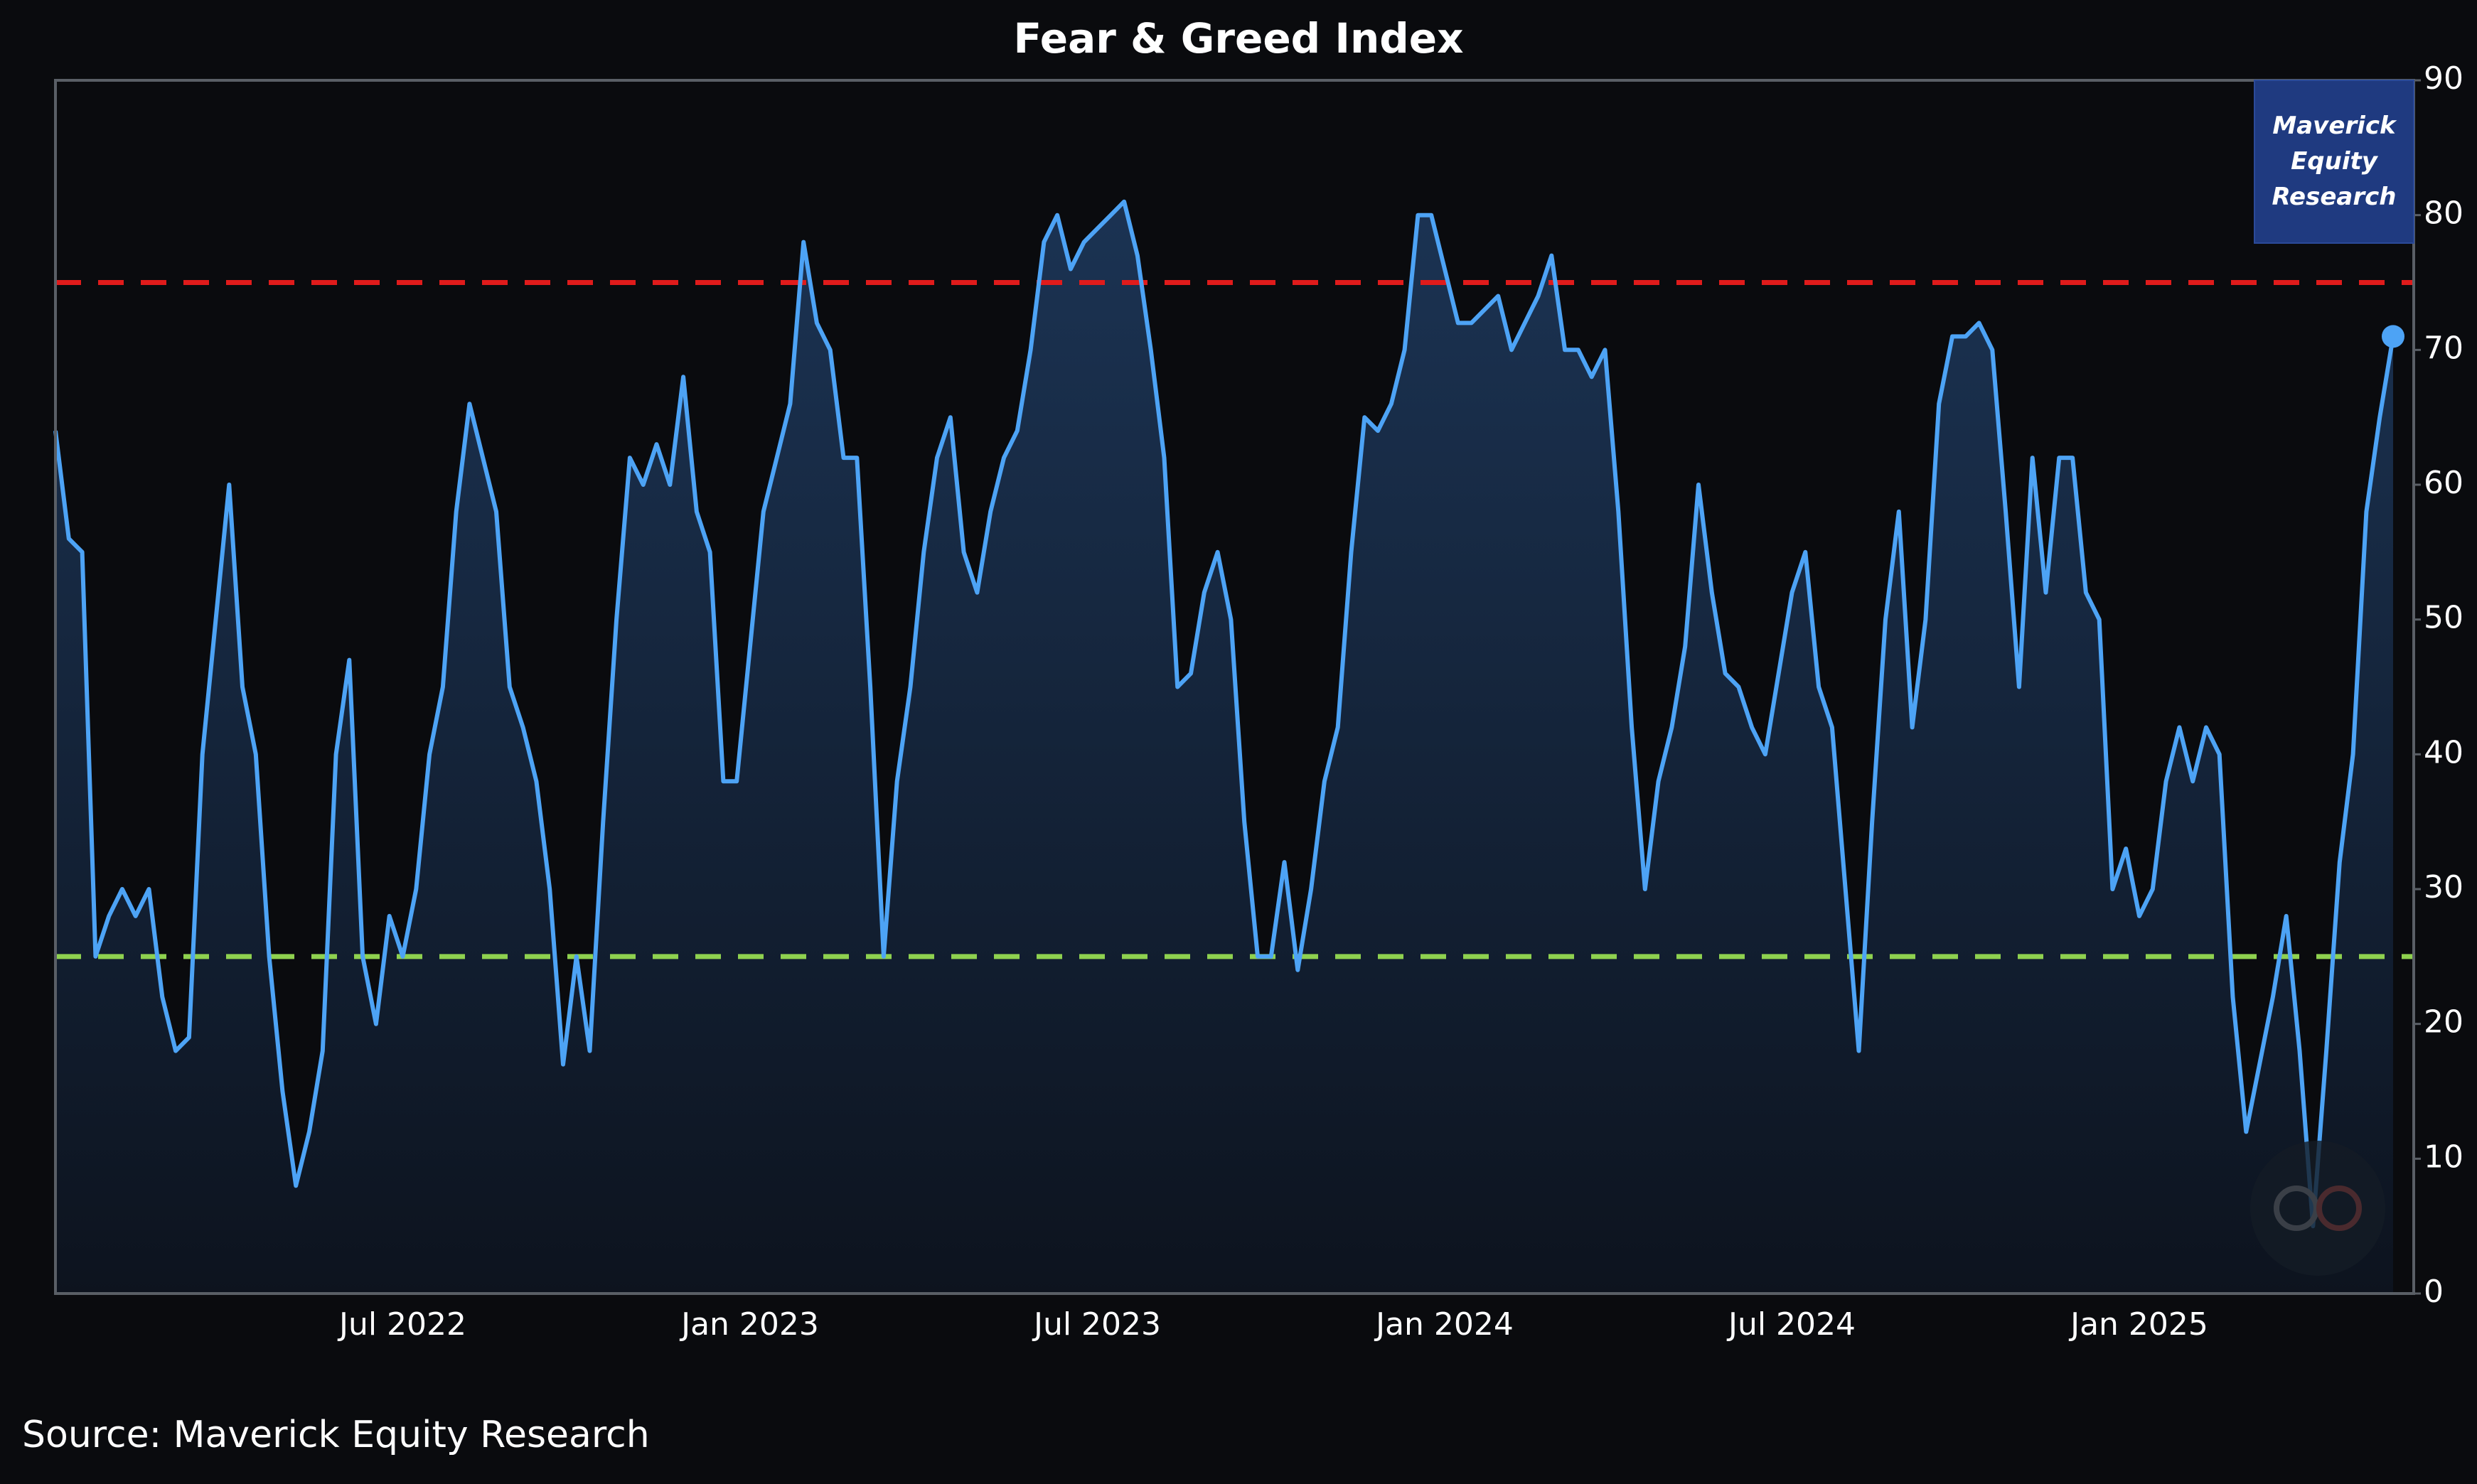  I want to click on y-tick-label: 50, so click(2443, 618).